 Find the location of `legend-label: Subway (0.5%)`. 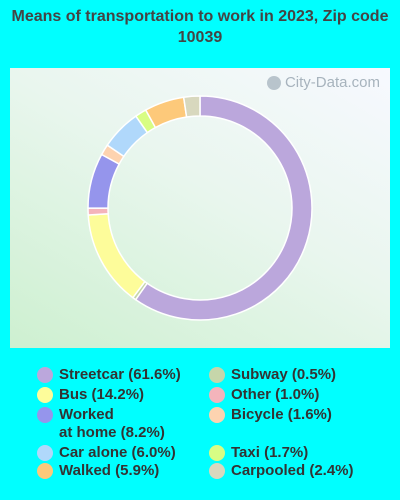

legend-label: Subway (0.5%) is located at coordinates (284, 374).